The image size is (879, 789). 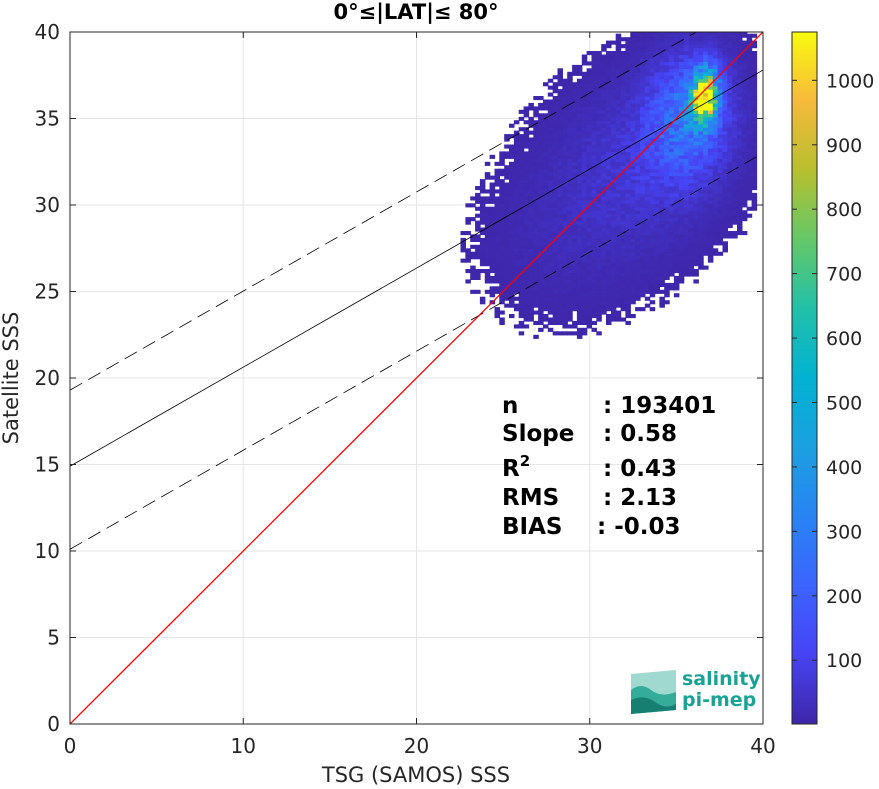 I want to click on x-tick-label: 30, so click(x=589, y=746).